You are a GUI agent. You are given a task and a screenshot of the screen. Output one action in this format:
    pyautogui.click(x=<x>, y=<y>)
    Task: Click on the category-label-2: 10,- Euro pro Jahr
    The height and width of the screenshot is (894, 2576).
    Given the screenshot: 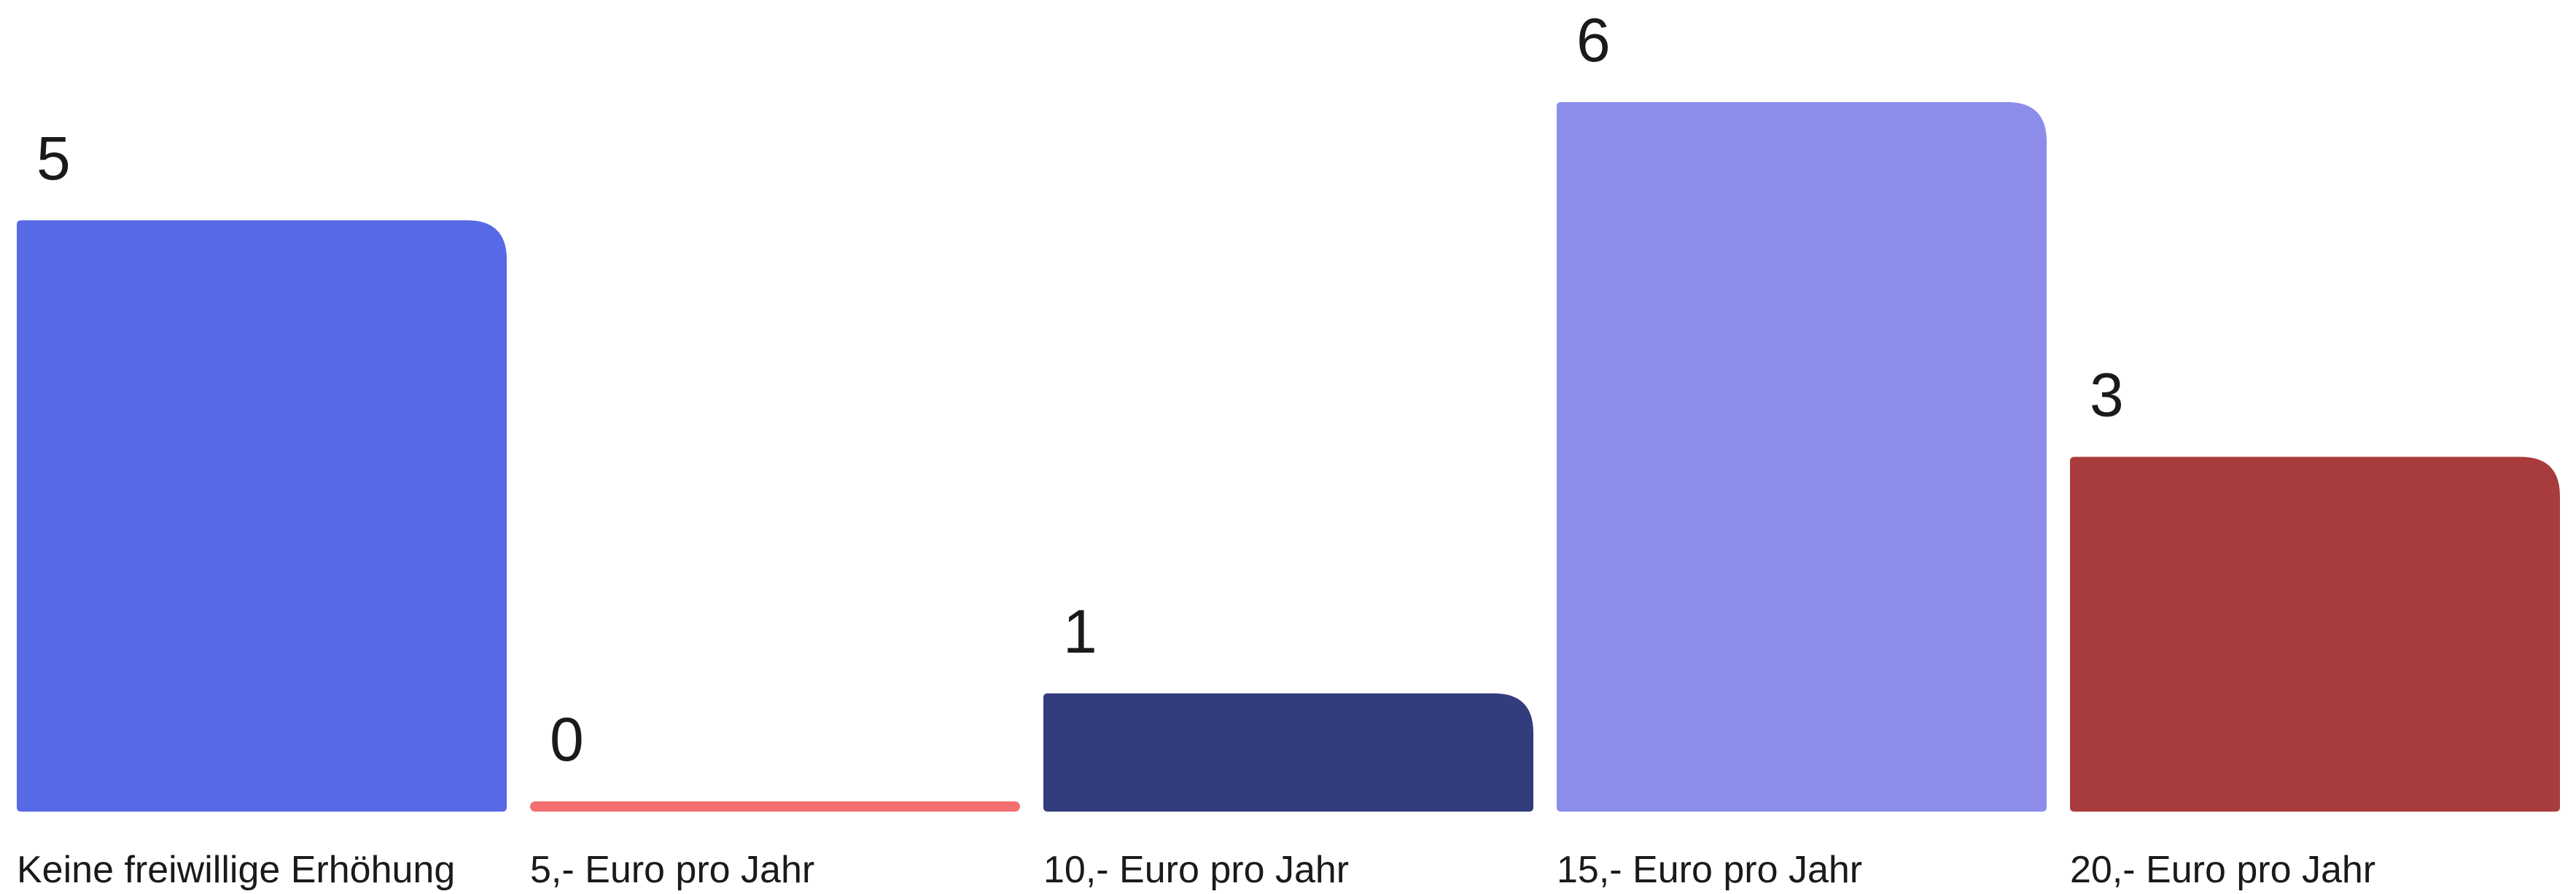 What is the action you would take?
    pyautogui.click(x=1196, y=870)
    